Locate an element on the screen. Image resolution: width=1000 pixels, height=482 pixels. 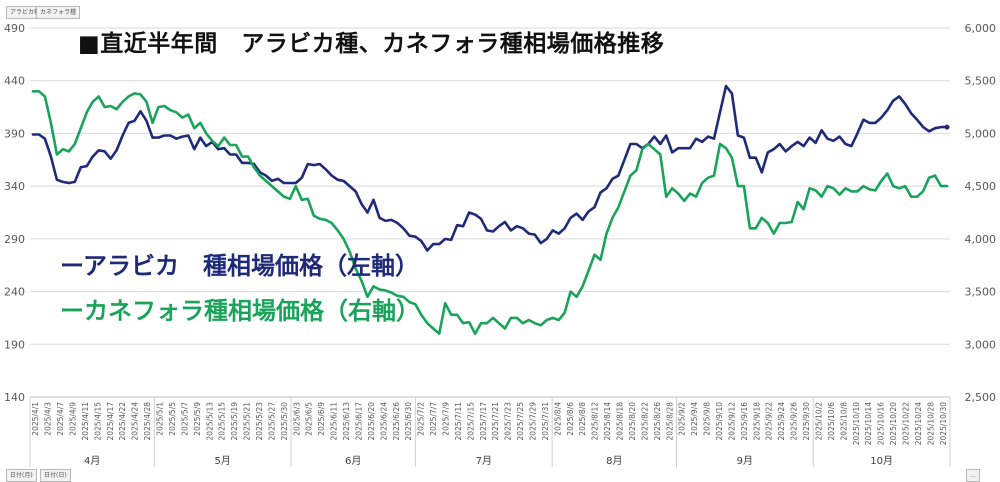
x-tick-label: 2025/10/14 is located at coordinates (868, 423).